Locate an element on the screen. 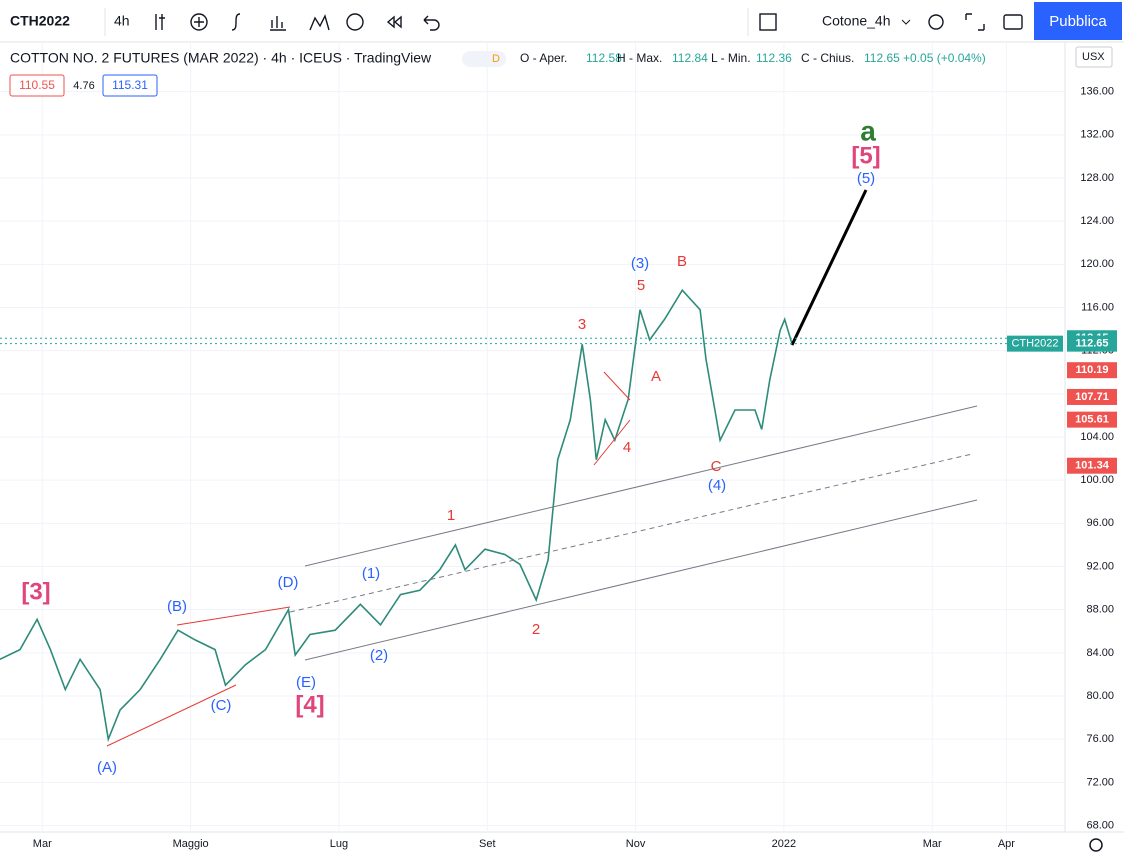  ohlc-value: 112.84 is located at coordinates (690, 58).